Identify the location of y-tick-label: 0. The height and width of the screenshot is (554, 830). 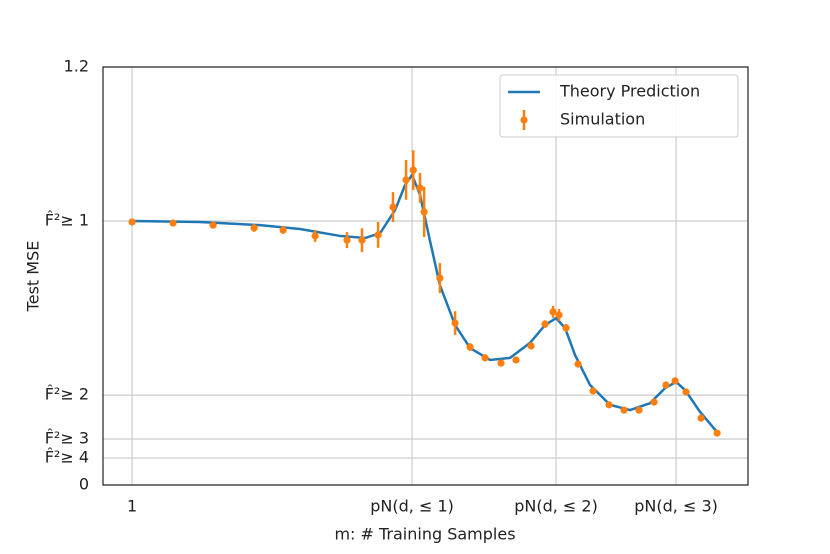
(84, 484).